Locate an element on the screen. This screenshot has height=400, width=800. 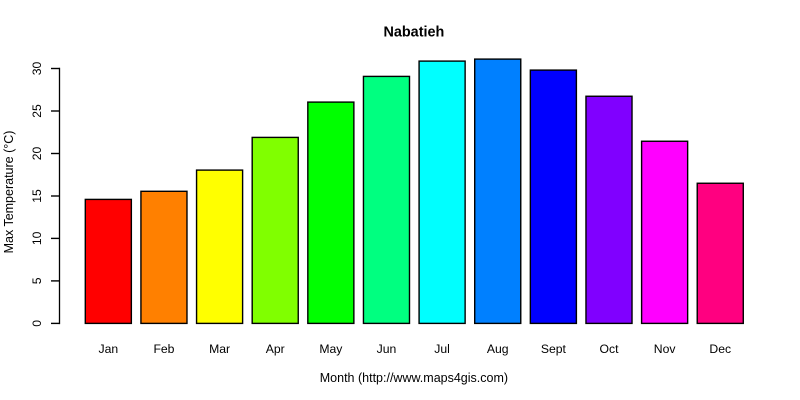
svg-text: 0 is located at coordinates (37, 323).